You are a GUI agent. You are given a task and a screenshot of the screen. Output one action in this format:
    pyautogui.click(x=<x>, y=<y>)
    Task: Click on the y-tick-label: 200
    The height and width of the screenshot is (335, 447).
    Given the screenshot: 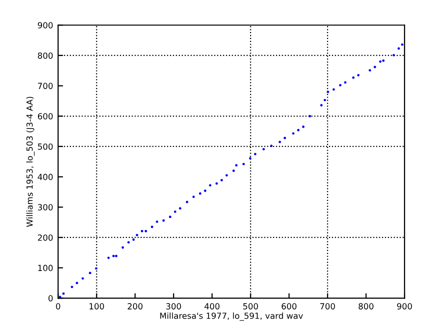 What is the action you would take?
    pyautogui.click(x=45, y=237)
    